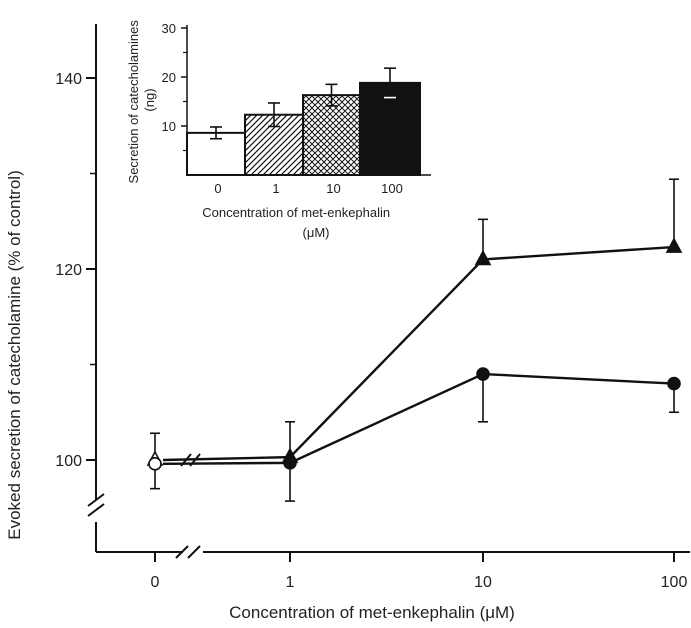 This screenshot has width=691, height=628. Describe the element at coordinates (331, 135) in the screenshot. I see `inset-bar` at that location.